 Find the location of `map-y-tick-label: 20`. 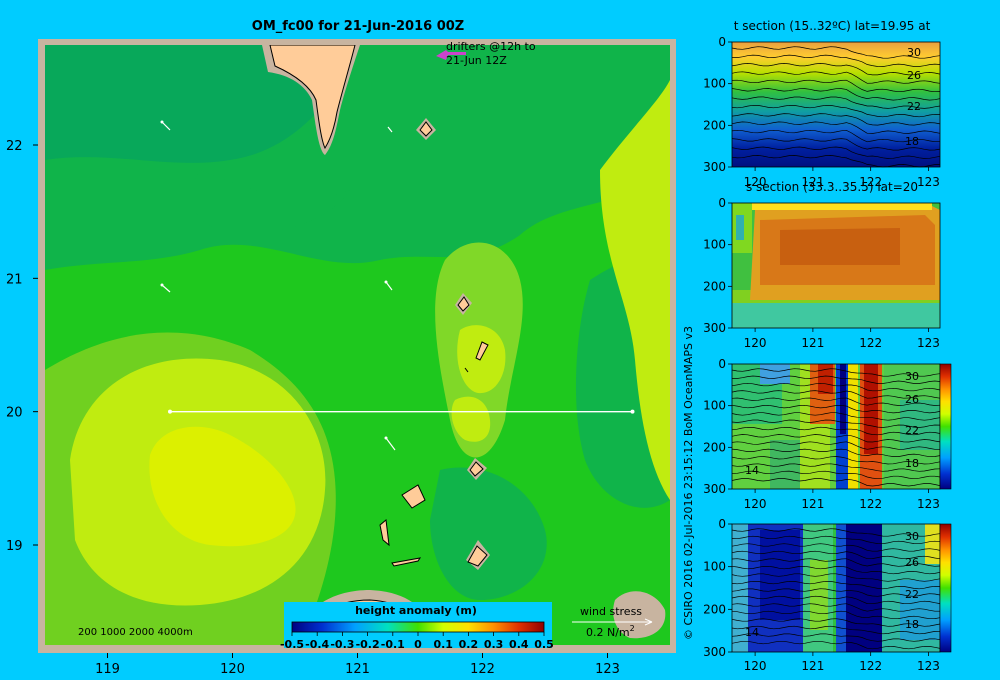

map-y-tick-label: 20 is located at coordinates (14, 413).